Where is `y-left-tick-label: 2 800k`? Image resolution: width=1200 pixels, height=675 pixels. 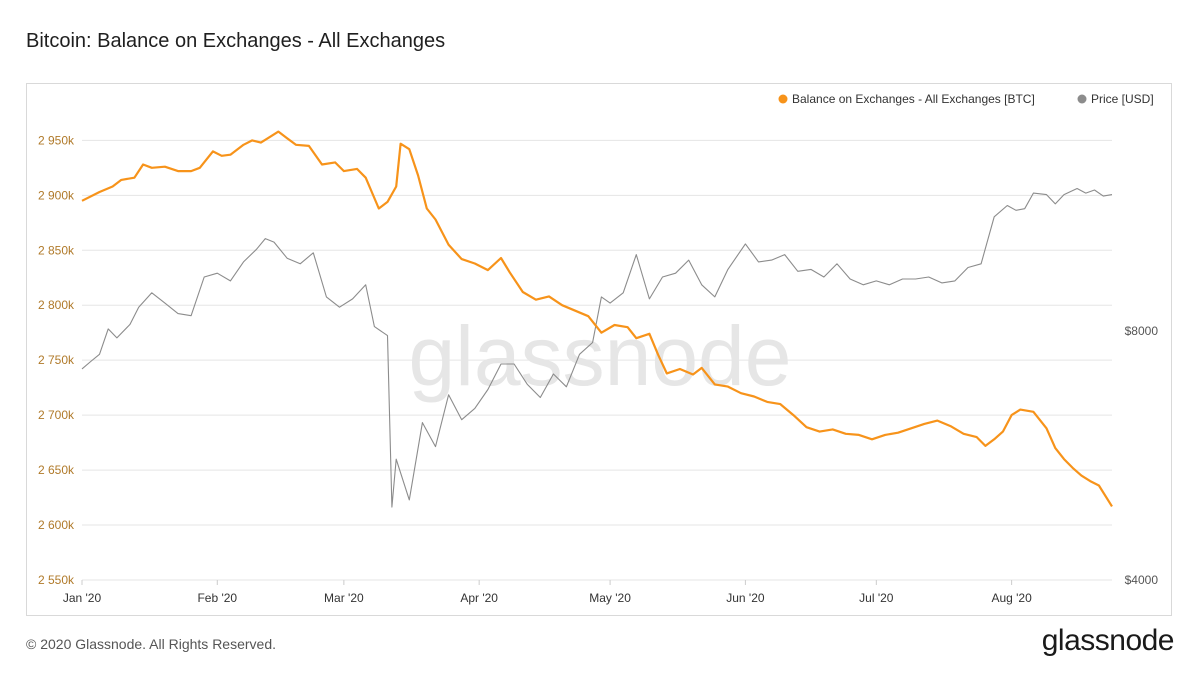 y-left-tick-label: 2 800k is located at coordinates (56, 305).